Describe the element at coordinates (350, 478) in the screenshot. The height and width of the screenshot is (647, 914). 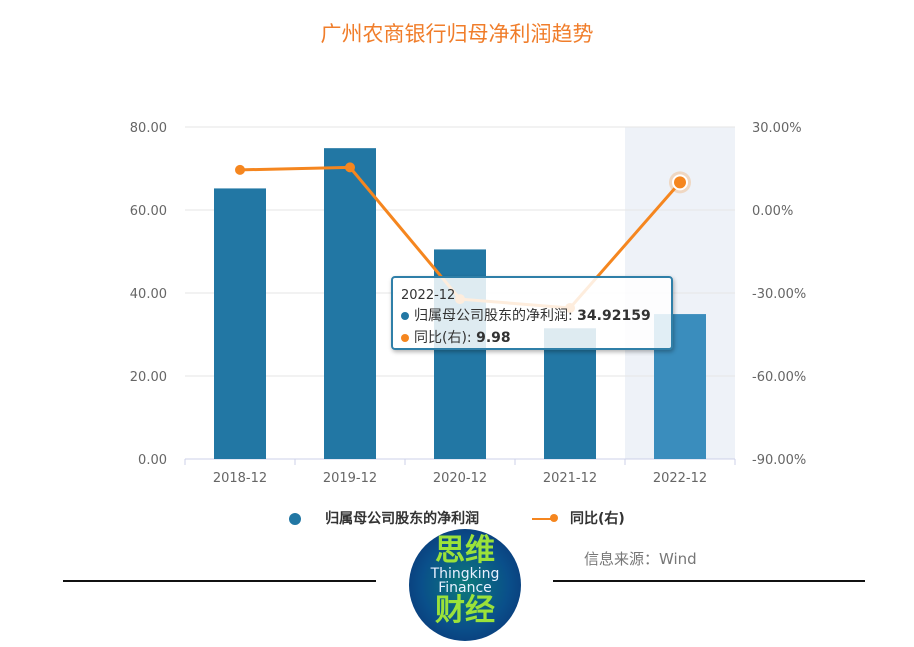
I see `x-tick-label: 2019-12` at that location.